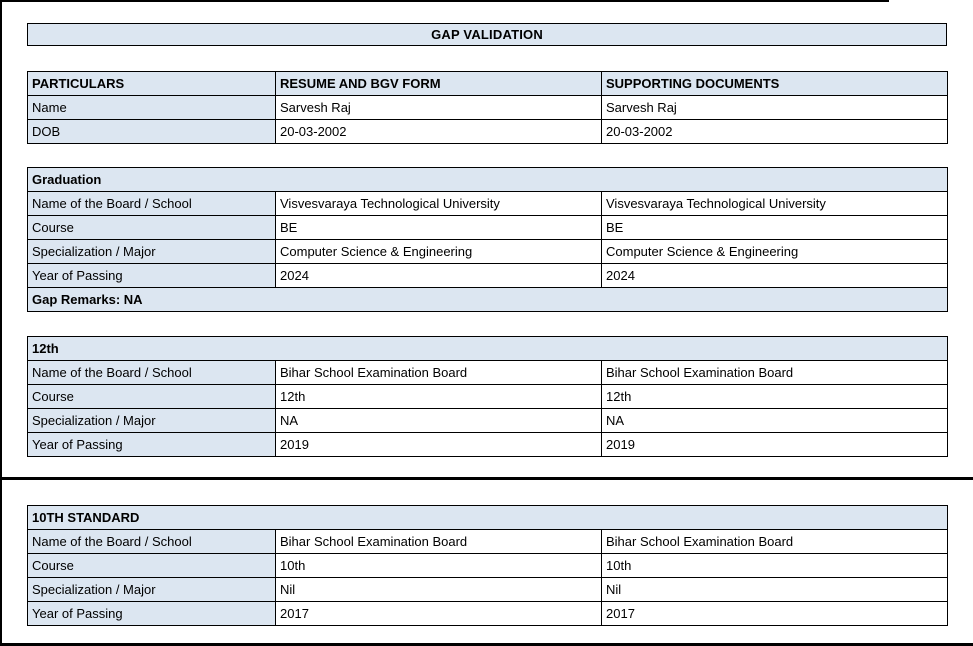 The width and height of the screenshot is (973, 646). What do you see at coordinates (774, 107) in the screenshot?
I see `supporting-value: Sarvesh Raj` at bounding box center [774, 107].